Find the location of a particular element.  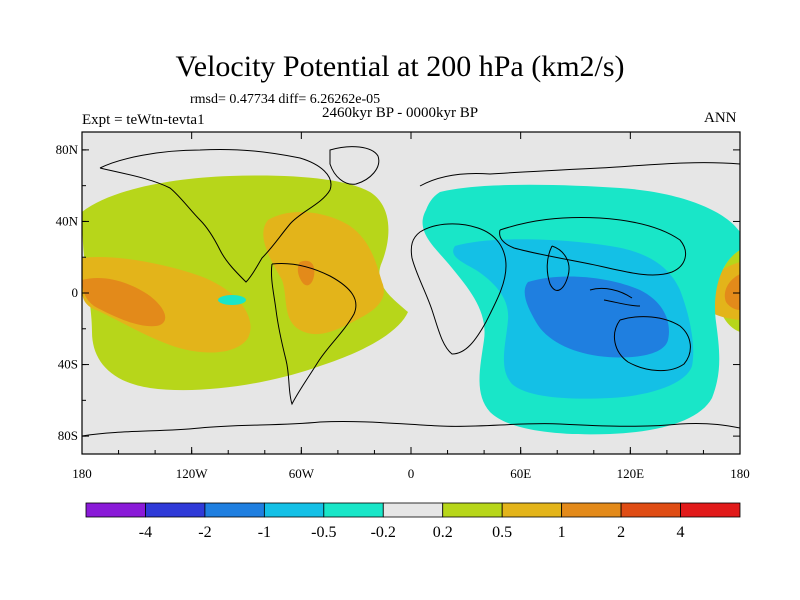

colorbar-label: 0.2 is located at coordinates (443, 532).